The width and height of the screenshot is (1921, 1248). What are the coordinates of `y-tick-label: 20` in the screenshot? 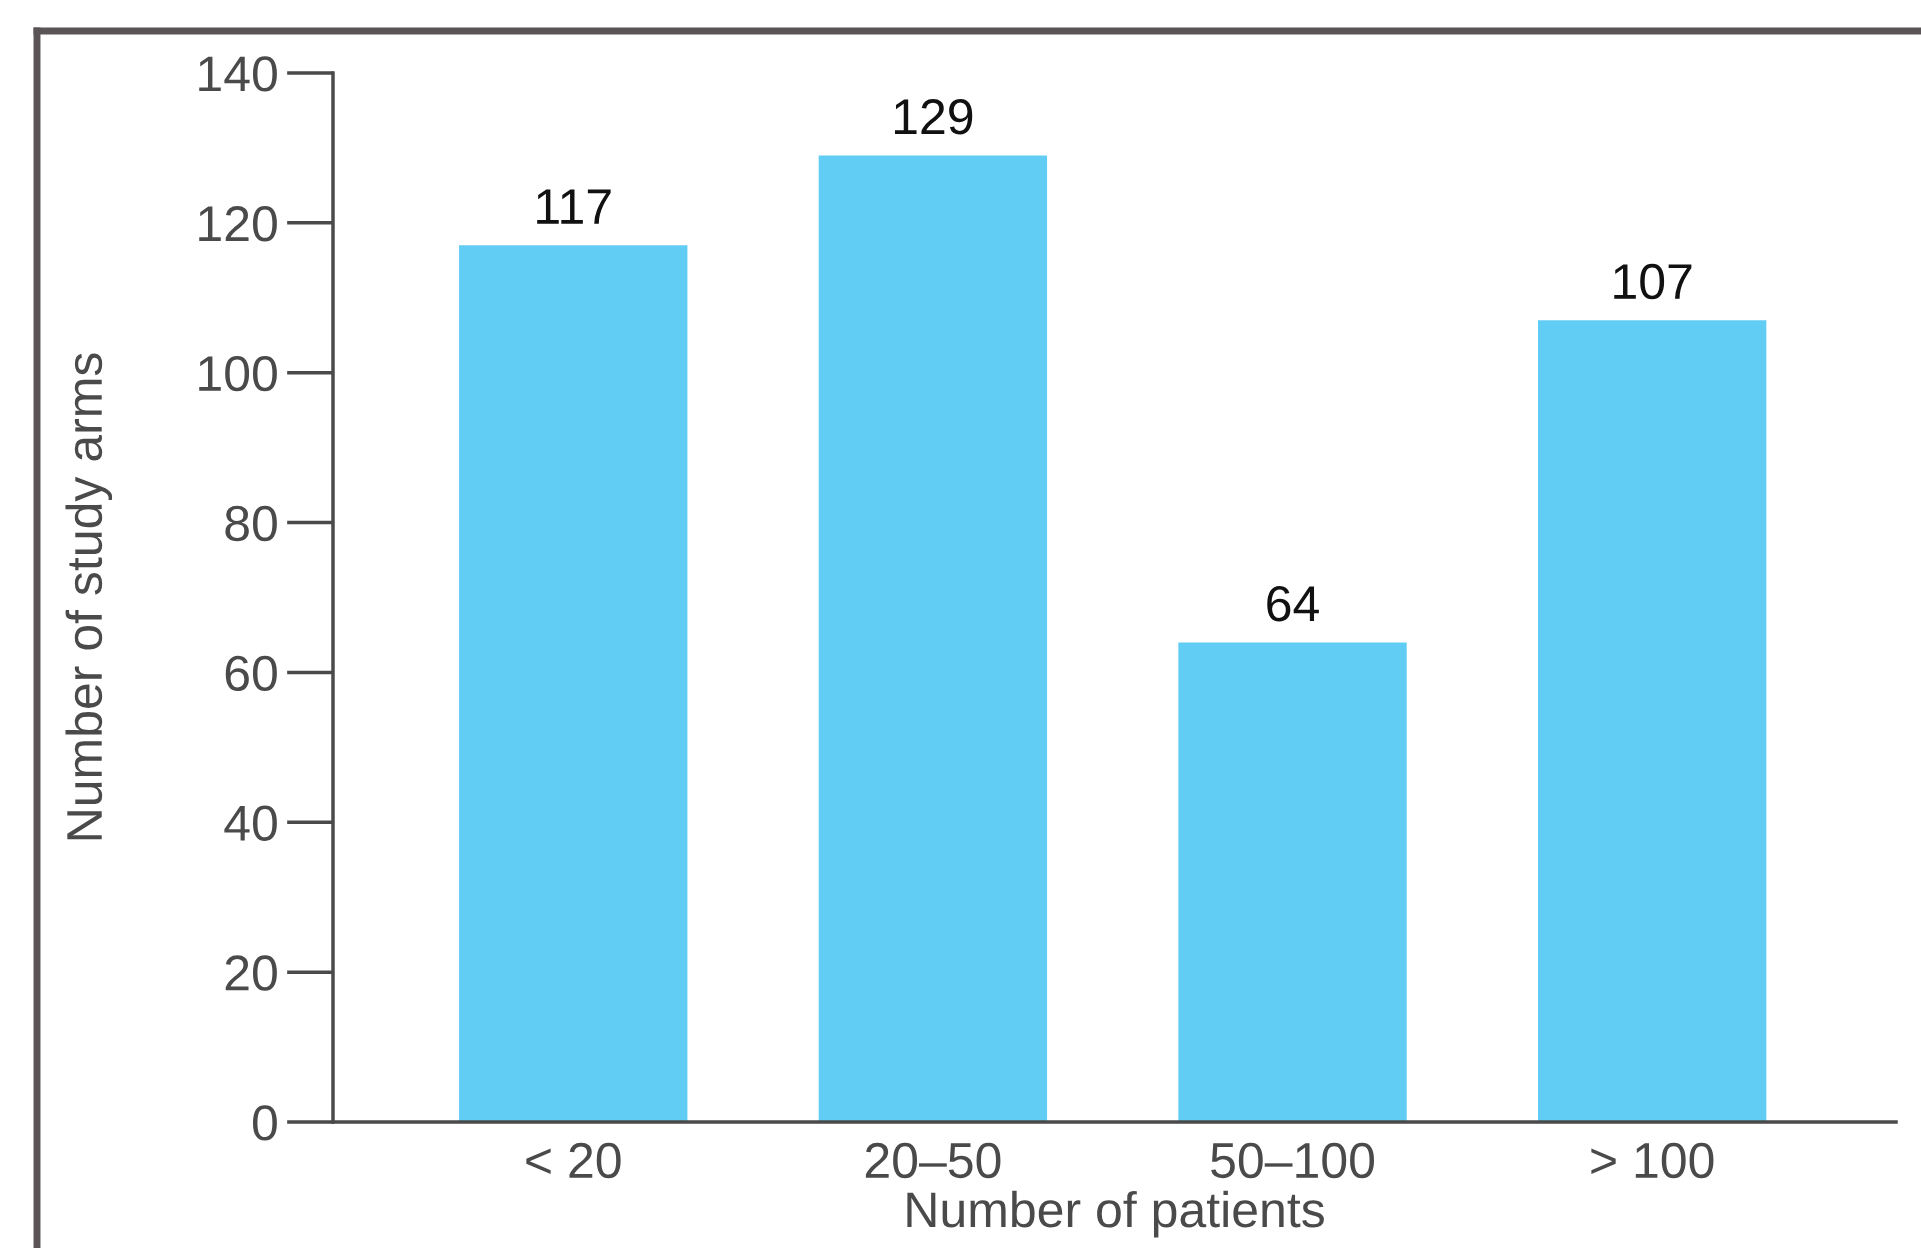 It's located at (251, 973).